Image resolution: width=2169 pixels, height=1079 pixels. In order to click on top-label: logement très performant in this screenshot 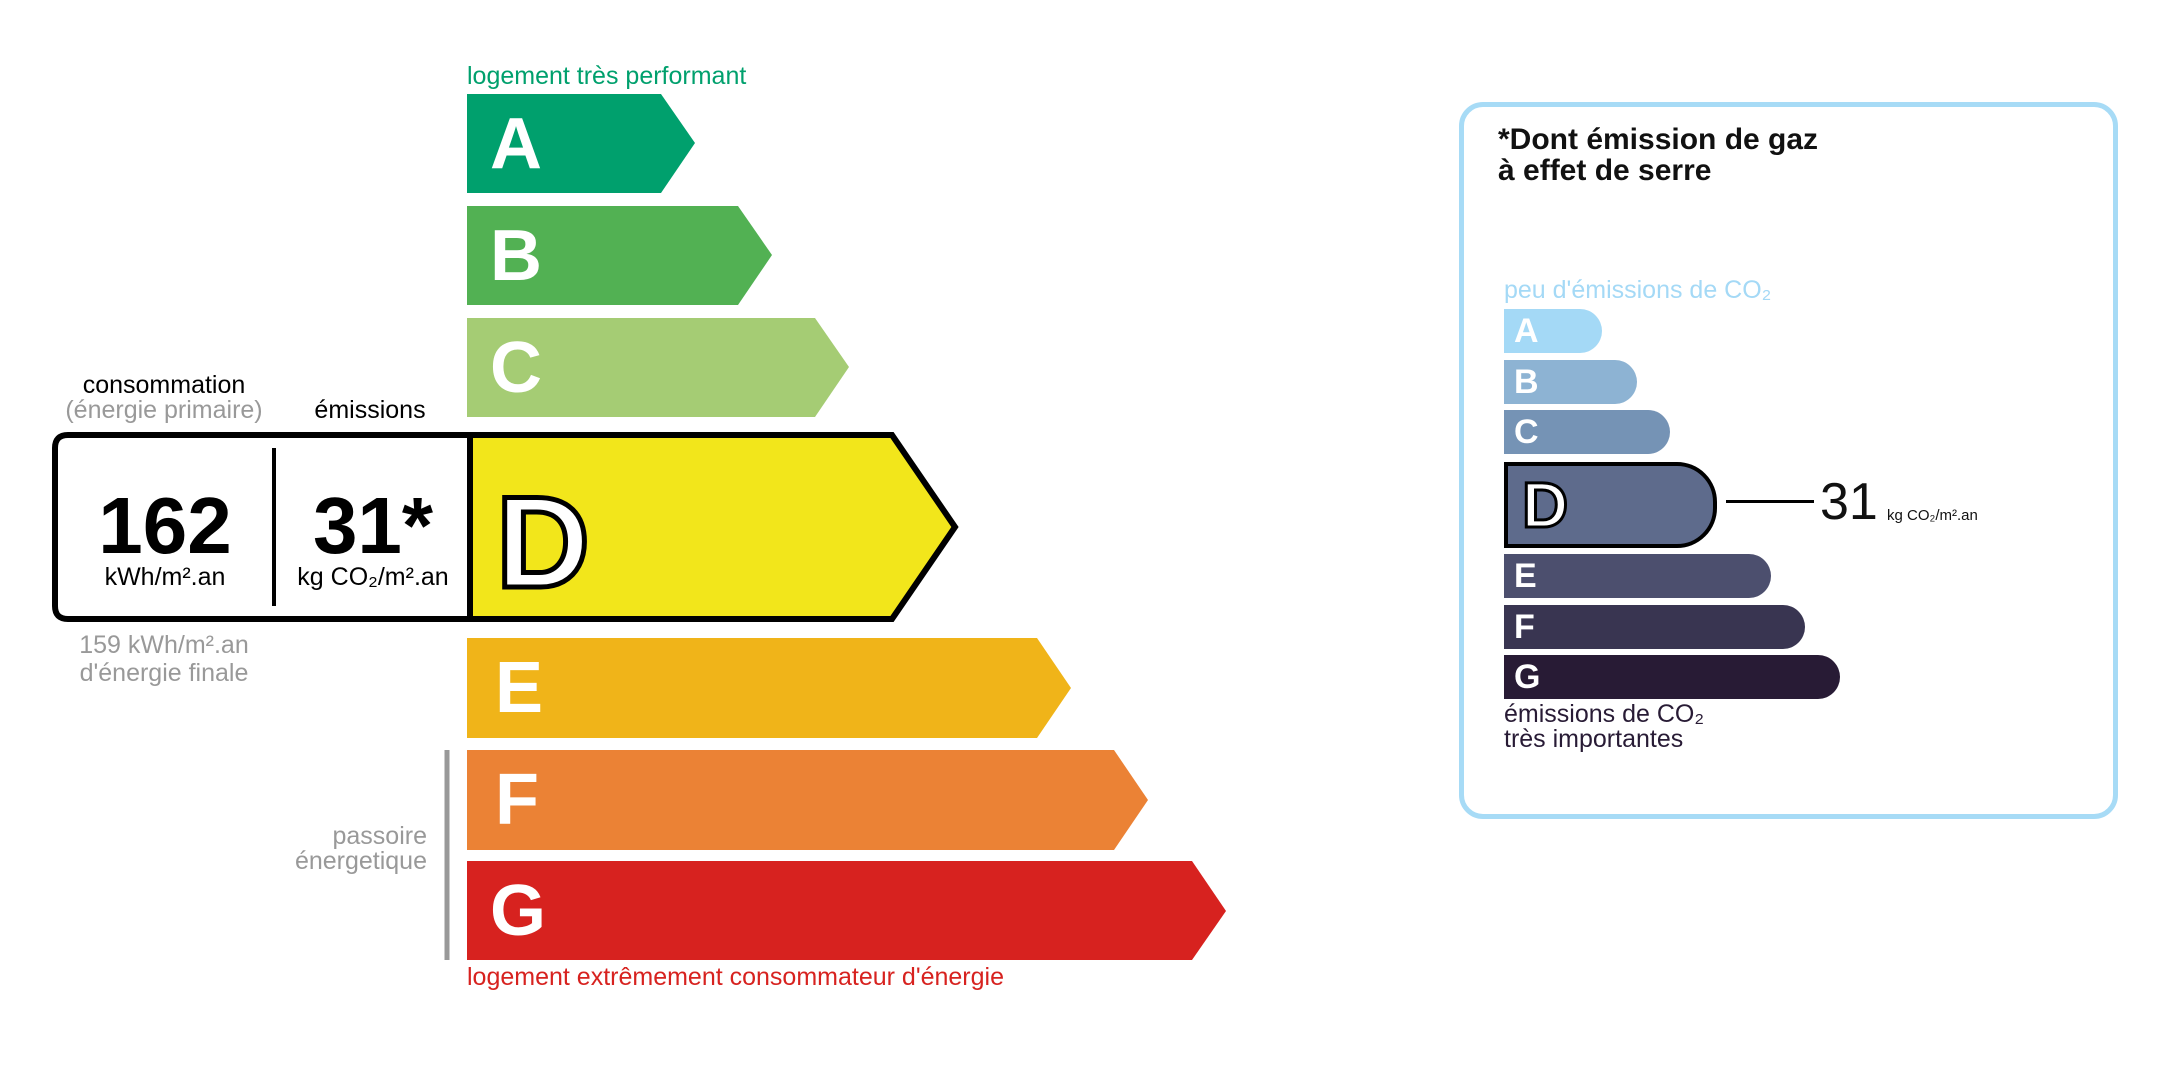, I will do `click(607, 76)`.